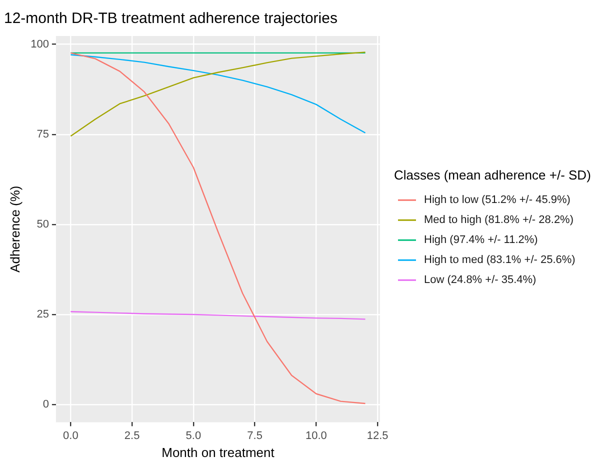  I want to click on legend-label: High to med (83.1% +/- 25.6%), so click(500, 260).